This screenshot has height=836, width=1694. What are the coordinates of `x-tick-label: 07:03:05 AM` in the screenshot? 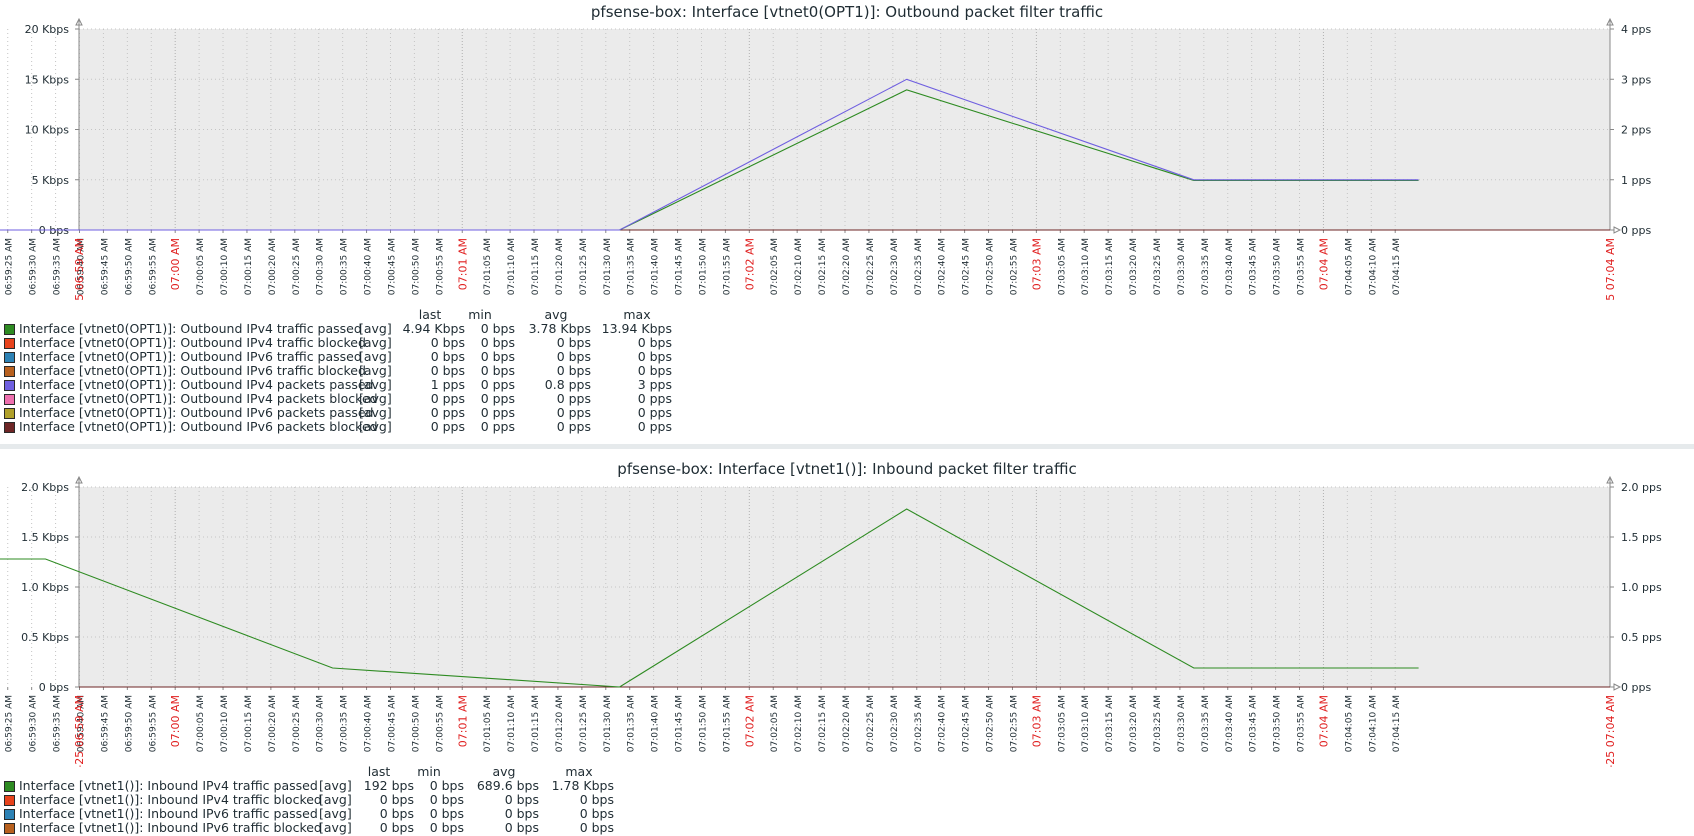 It's located at (1062, 723).